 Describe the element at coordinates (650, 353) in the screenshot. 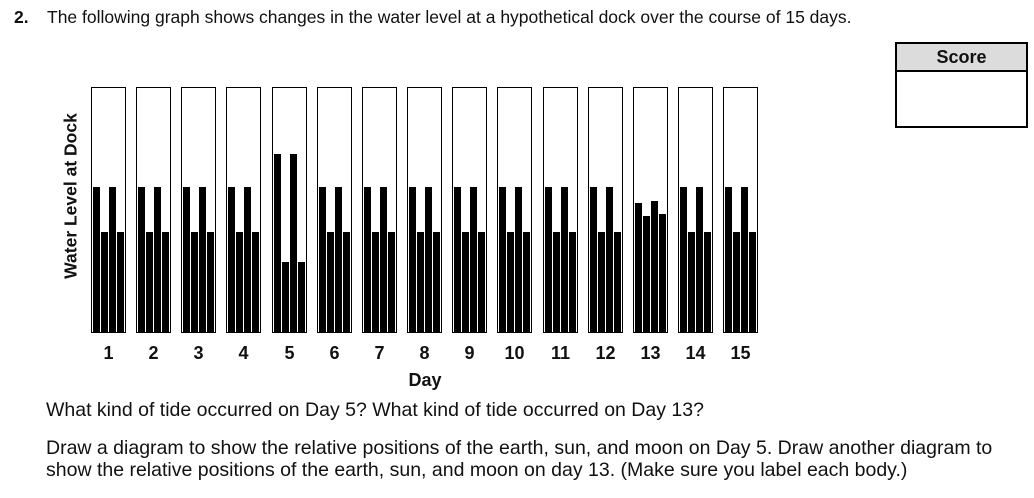

I see `day-13-tick-label: 13` at that location.